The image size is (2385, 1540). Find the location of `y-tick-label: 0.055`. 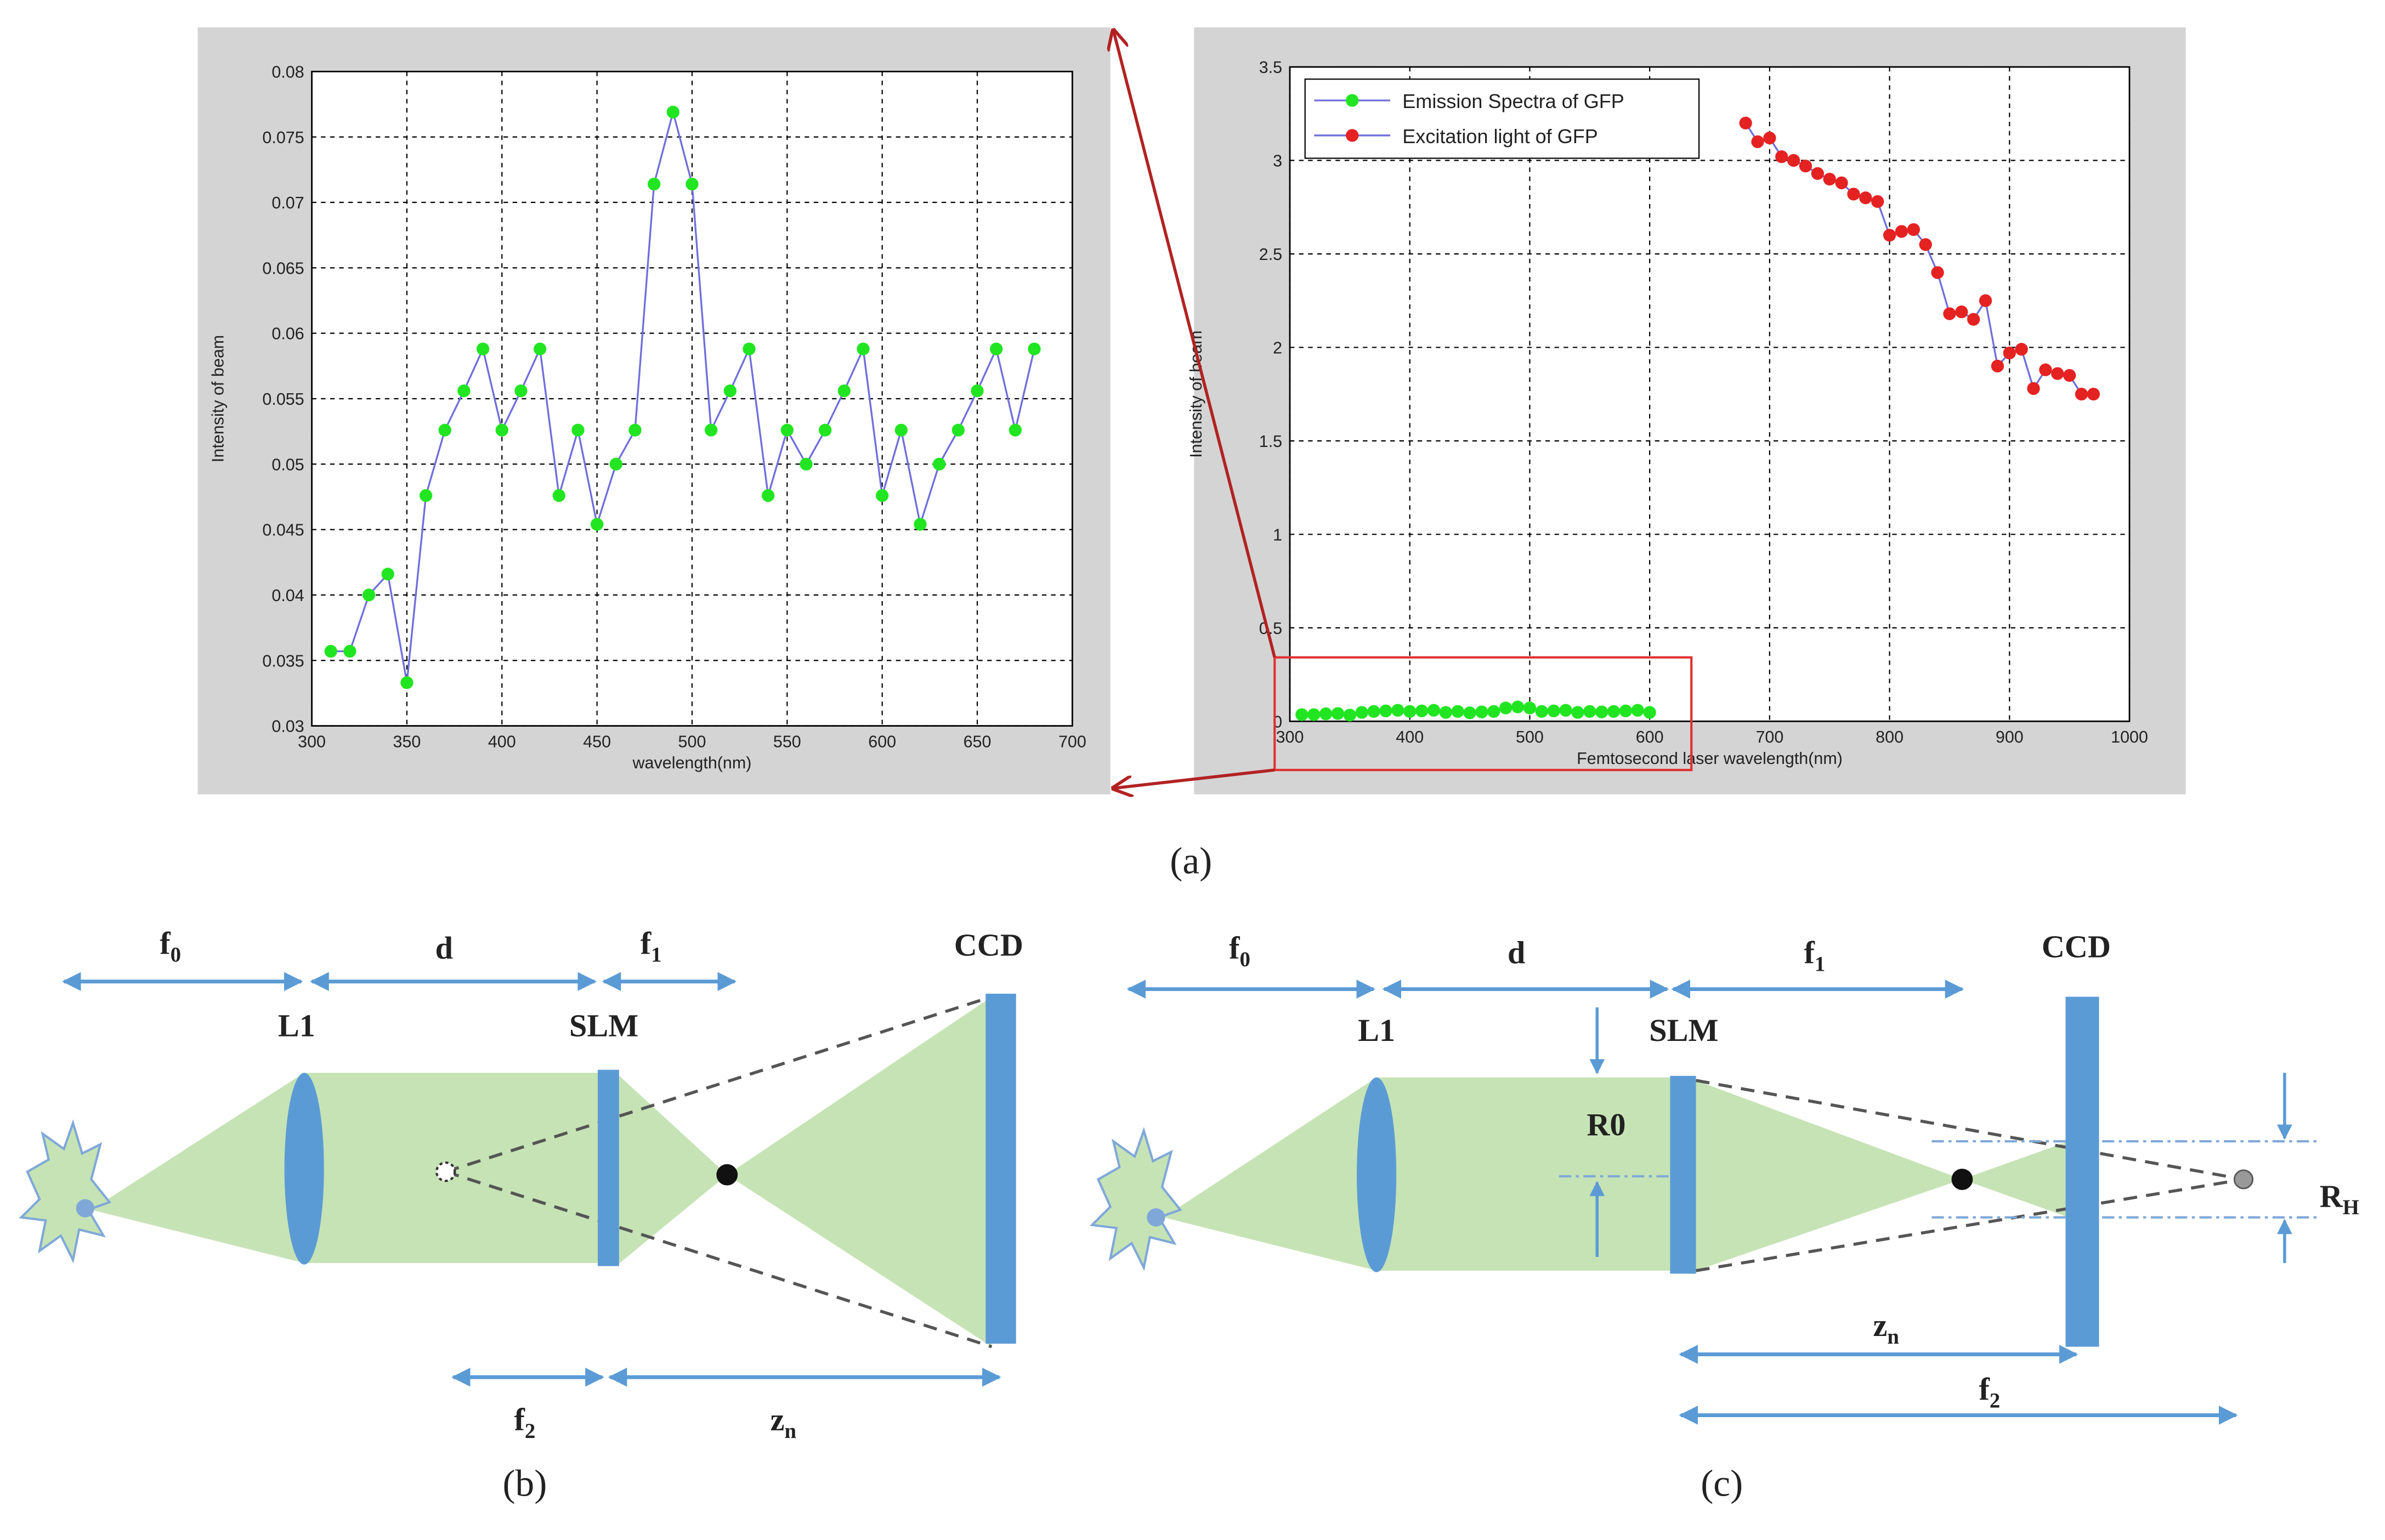

y-tick-label: 0.055 is located at coordinates (283, 399).